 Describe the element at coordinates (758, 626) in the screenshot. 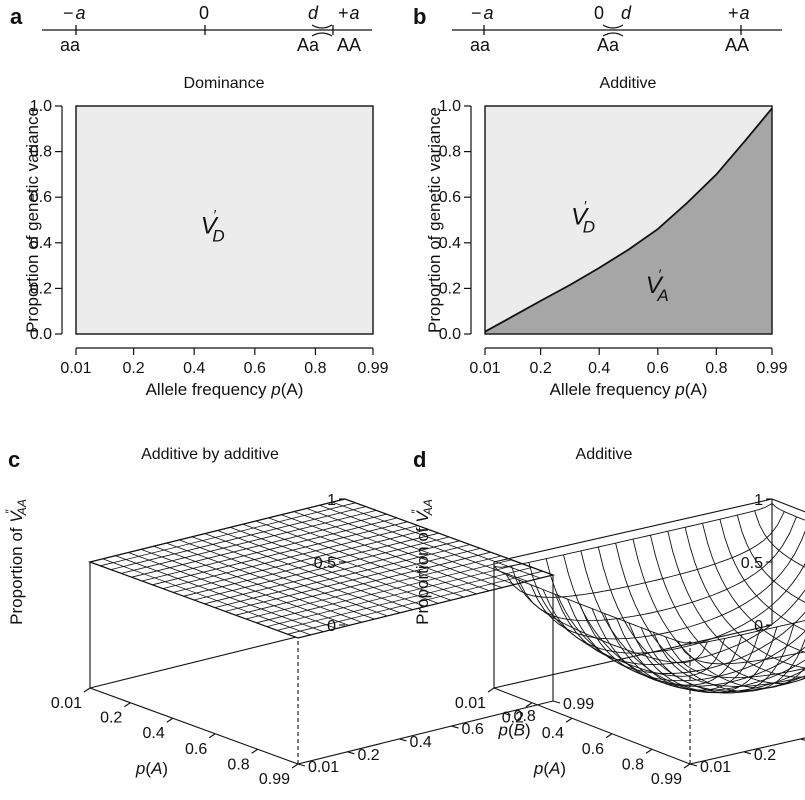

I see `z-tick-label-d: 0` at that location.